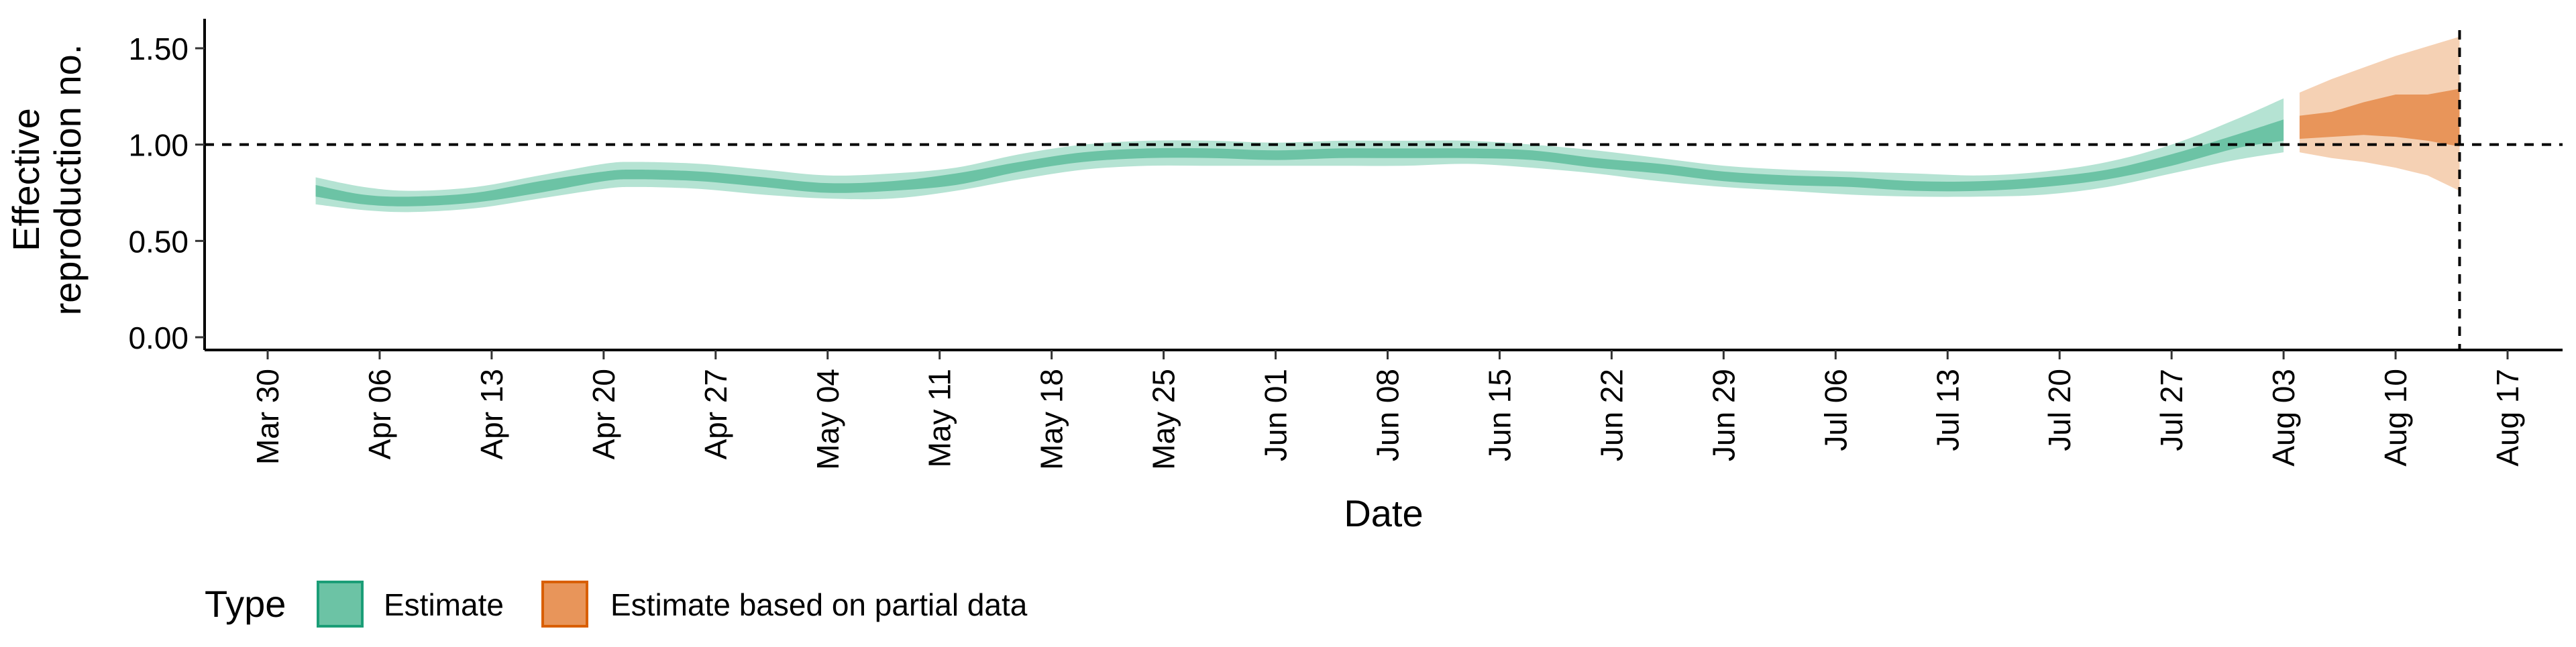 The height and width of the screenshot is (647, 2576). I want to click on x-tick-label: Jul 06, so click(1835, 410).